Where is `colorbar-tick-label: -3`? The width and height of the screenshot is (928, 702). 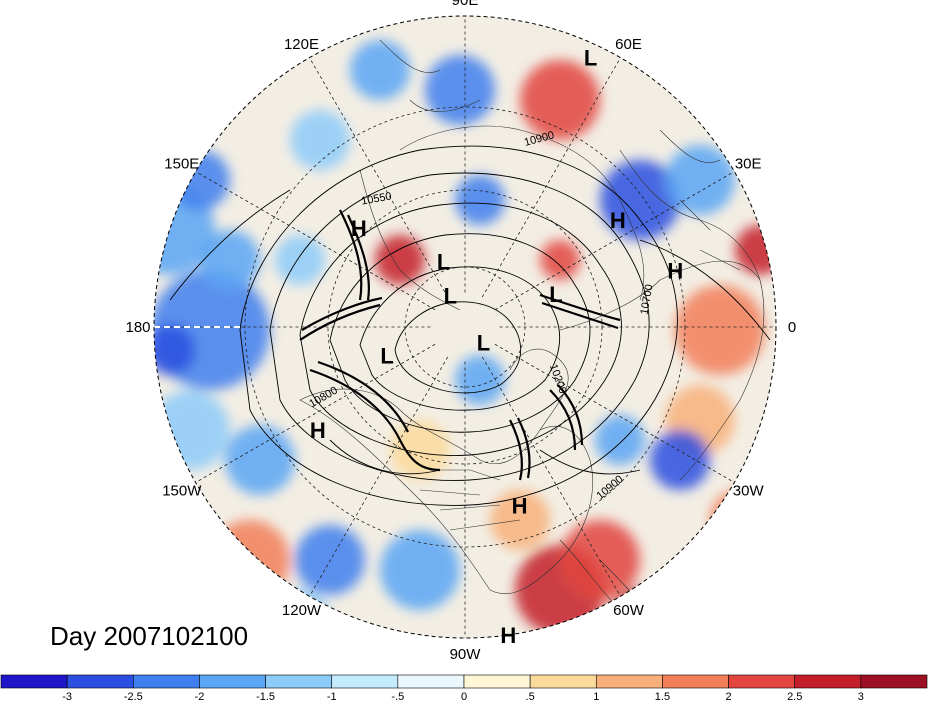 colorbar-tick-label: -3 is located at coordinates (67, 696).